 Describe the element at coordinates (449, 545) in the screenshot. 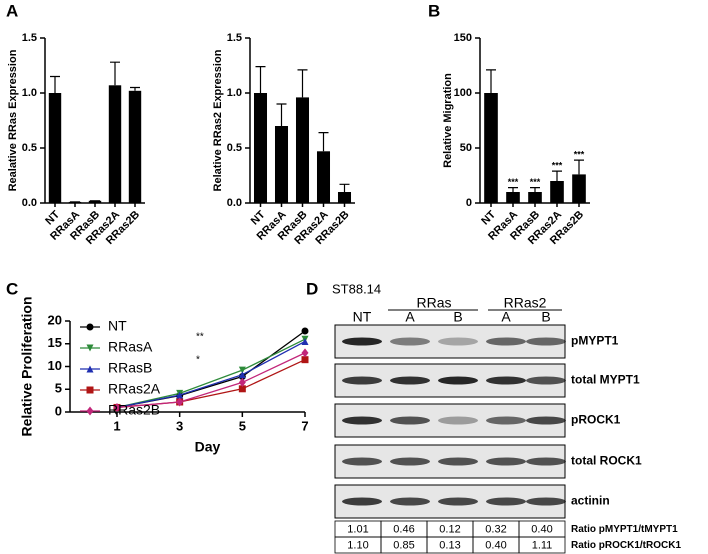

I see `table-value: 0.13` at that location.